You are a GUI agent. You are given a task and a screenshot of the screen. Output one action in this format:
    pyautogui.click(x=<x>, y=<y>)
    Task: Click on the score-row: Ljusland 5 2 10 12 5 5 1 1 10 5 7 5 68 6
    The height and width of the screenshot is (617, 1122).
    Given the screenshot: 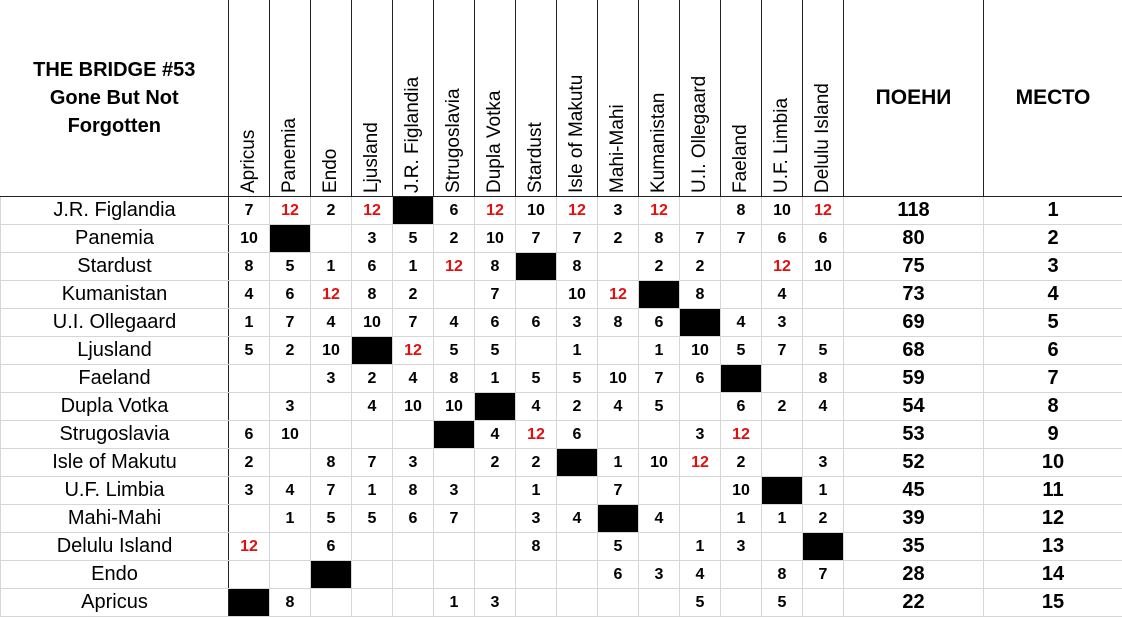 What is the action you would take?
    pyautogui.click(x=561, y=350)
    